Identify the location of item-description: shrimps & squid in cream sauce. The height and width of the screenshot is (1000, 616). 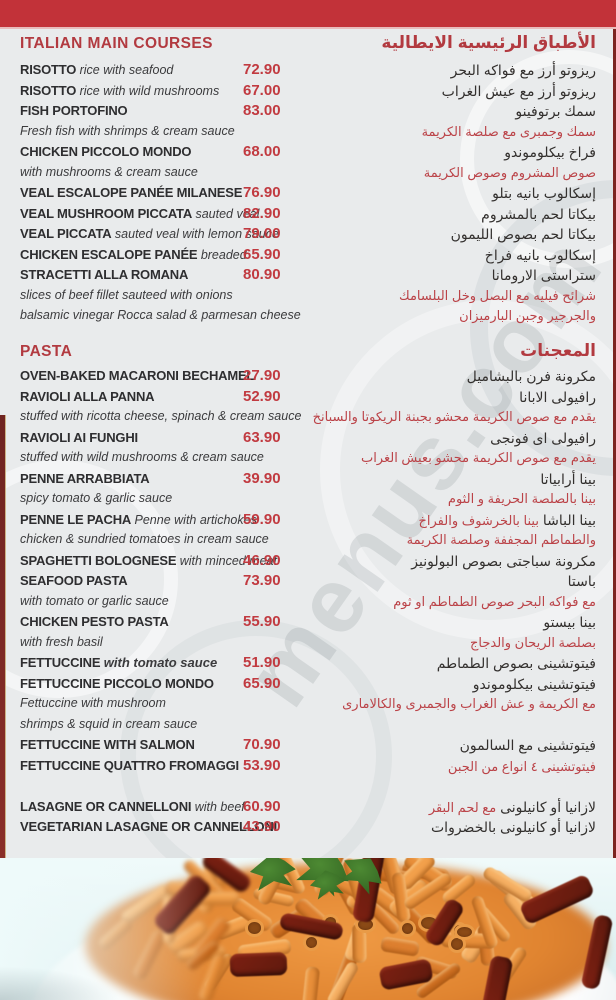
(109, 723).